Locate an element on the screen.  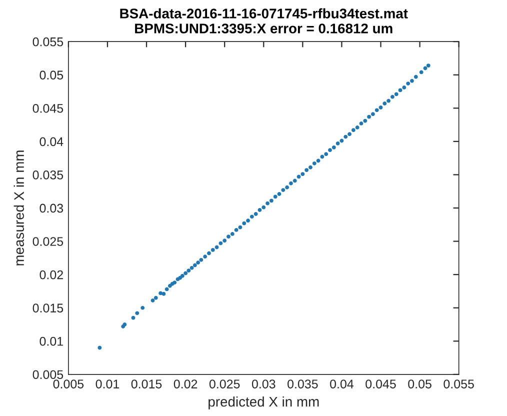
y-tick-label: 0.015 is located at coordinates (48, 308).